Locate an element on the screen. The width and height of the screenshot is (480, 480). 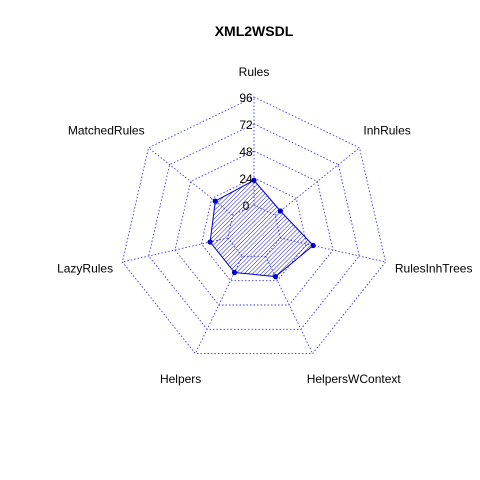
tick-label: 72 is located at coordinates (246, 125).